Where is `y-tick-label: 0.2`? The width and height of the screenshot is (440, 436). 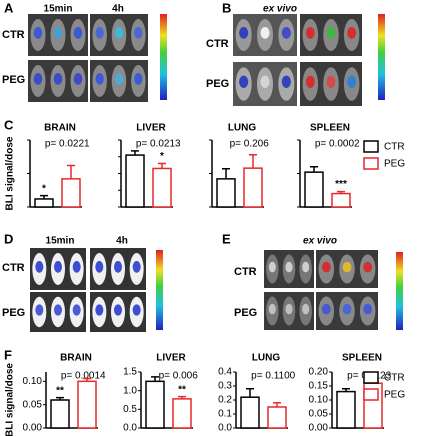
y-tick-label: 0.2 is located at coordinates (225, 400).